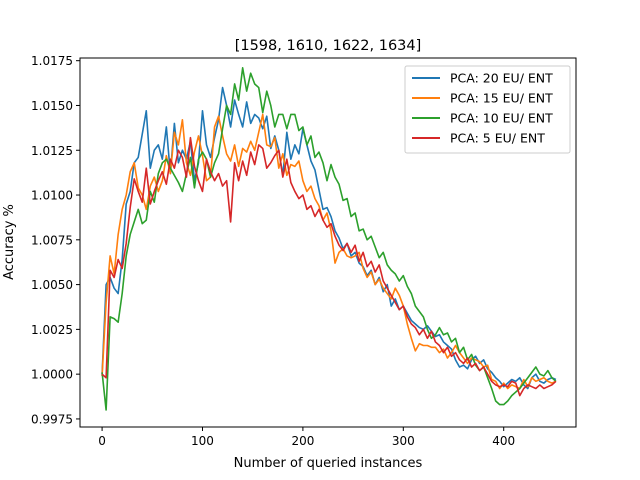 This screenshot has width=640, height=480. What do you see at coordinates (52, 419) in the screenshot?
I see `y-tick-label: 0.9975` at bounding box center [52, 419].